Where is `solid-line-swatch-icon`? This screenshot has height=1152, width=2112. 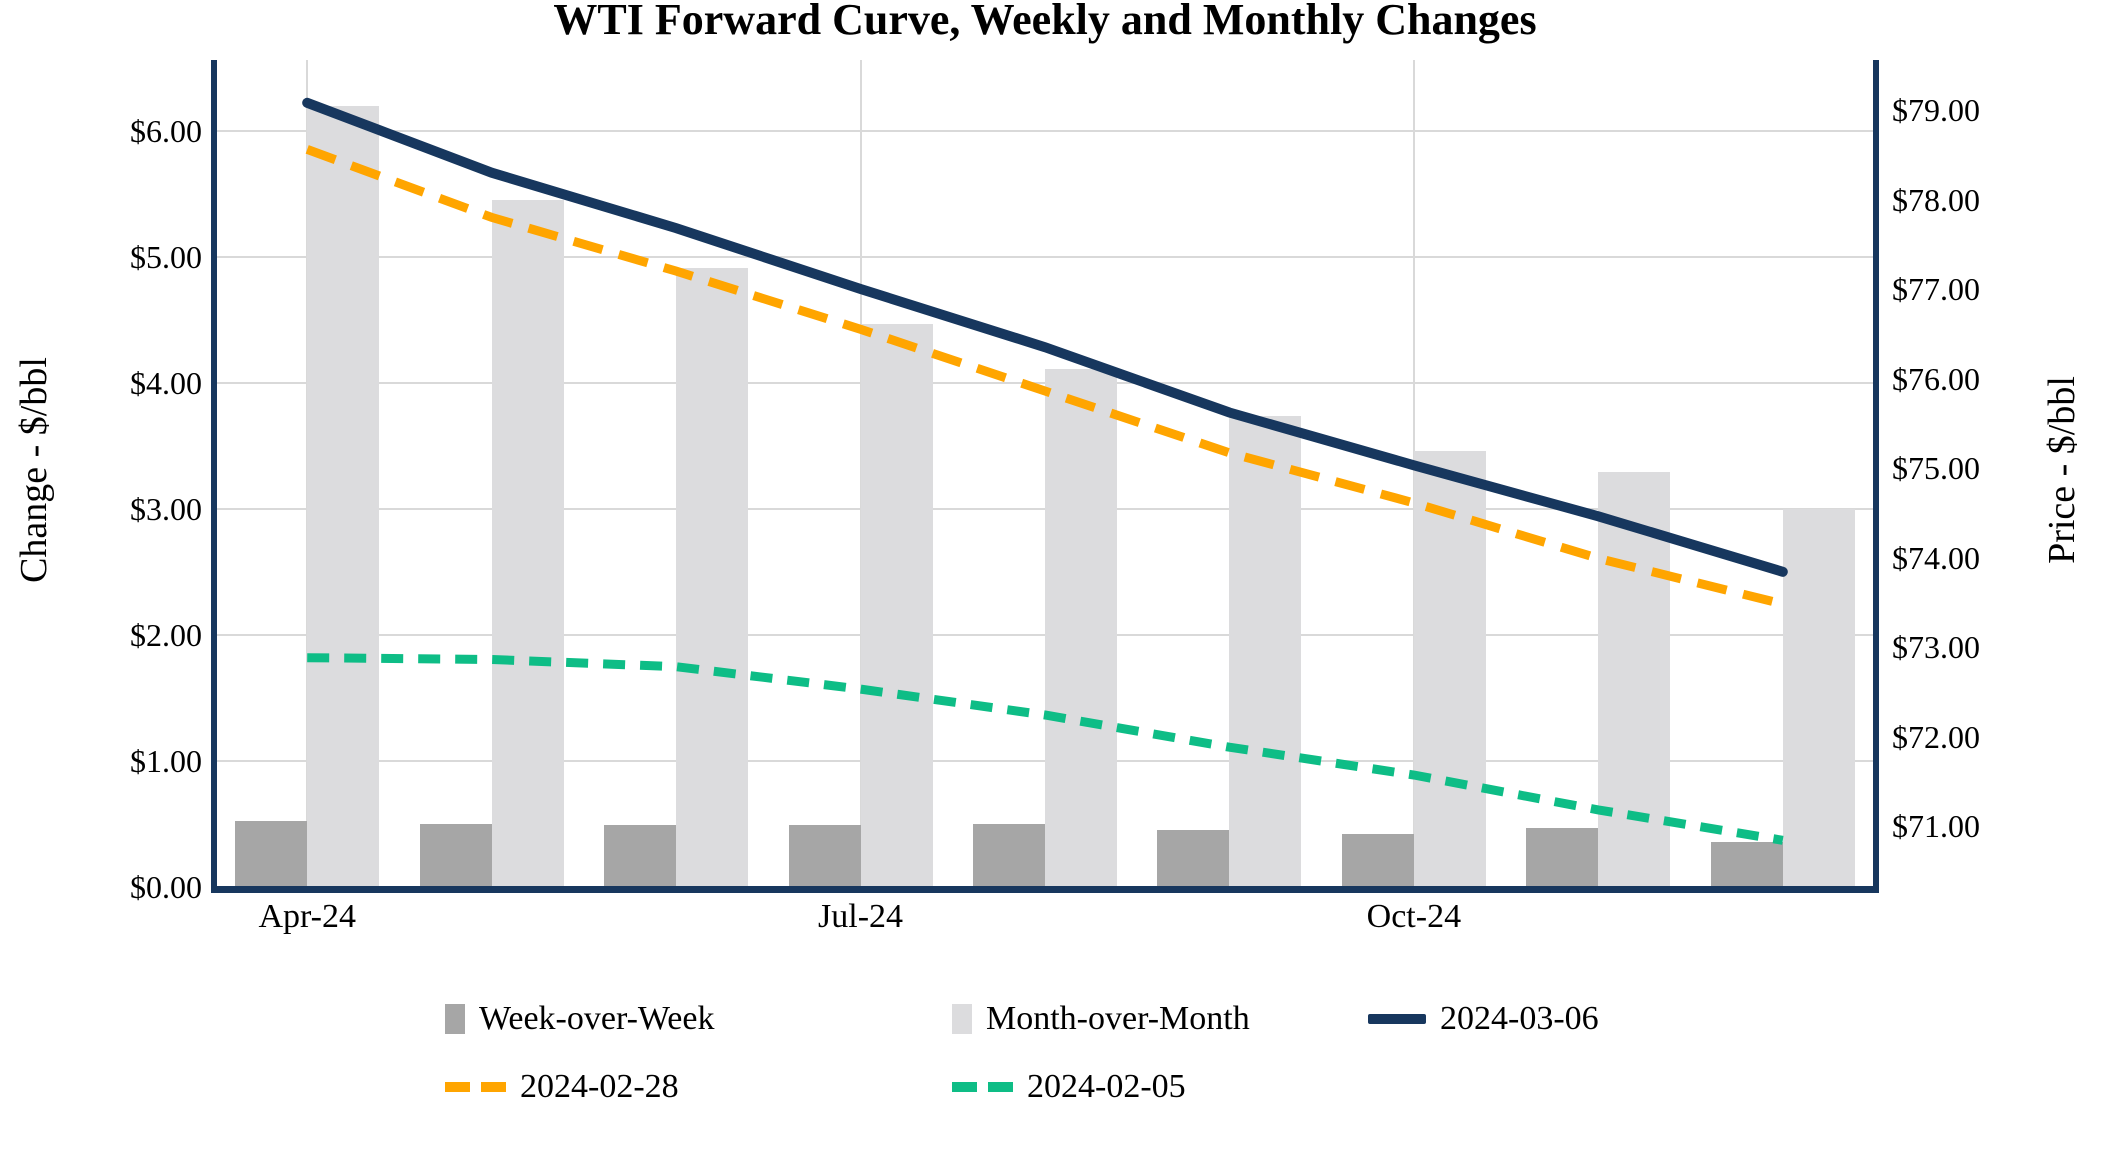
solid-line-swatch-icon is located at coordinates (1397, 1019).